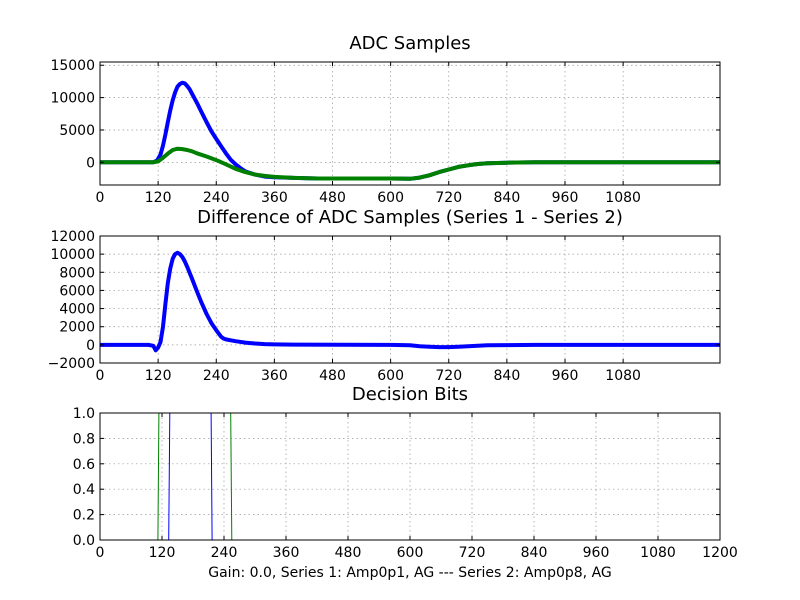 The image size is (800, 600). Describe the element at coordinates (84, 439) in the screenshot. I see `y-tick-label: 0.8` at that location.